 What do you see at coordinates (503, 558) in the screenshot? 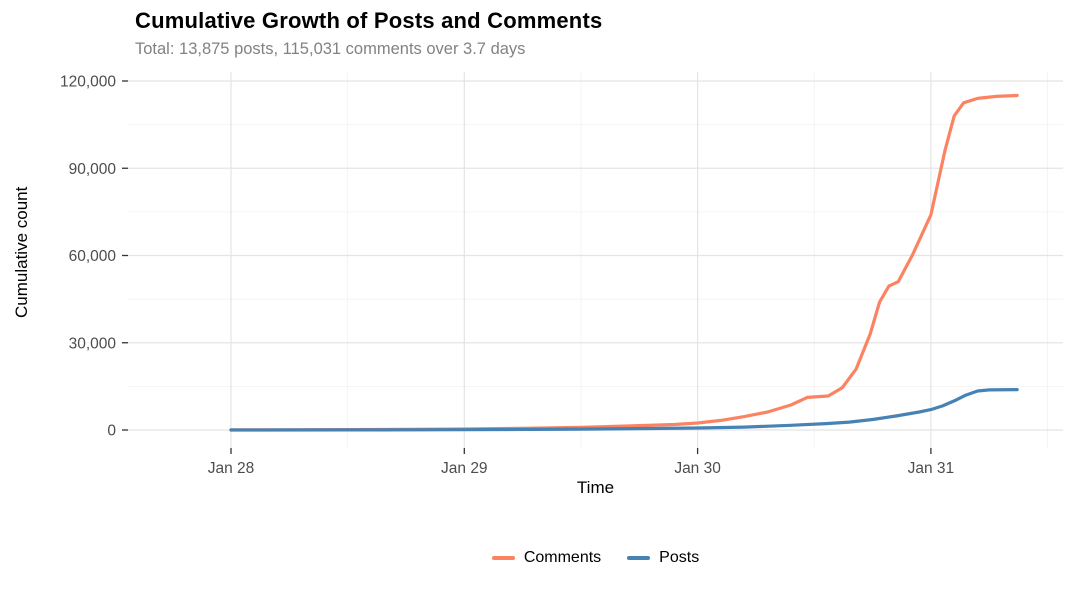
I see `comments-line-key-icon` at bounding box center [503, 558].